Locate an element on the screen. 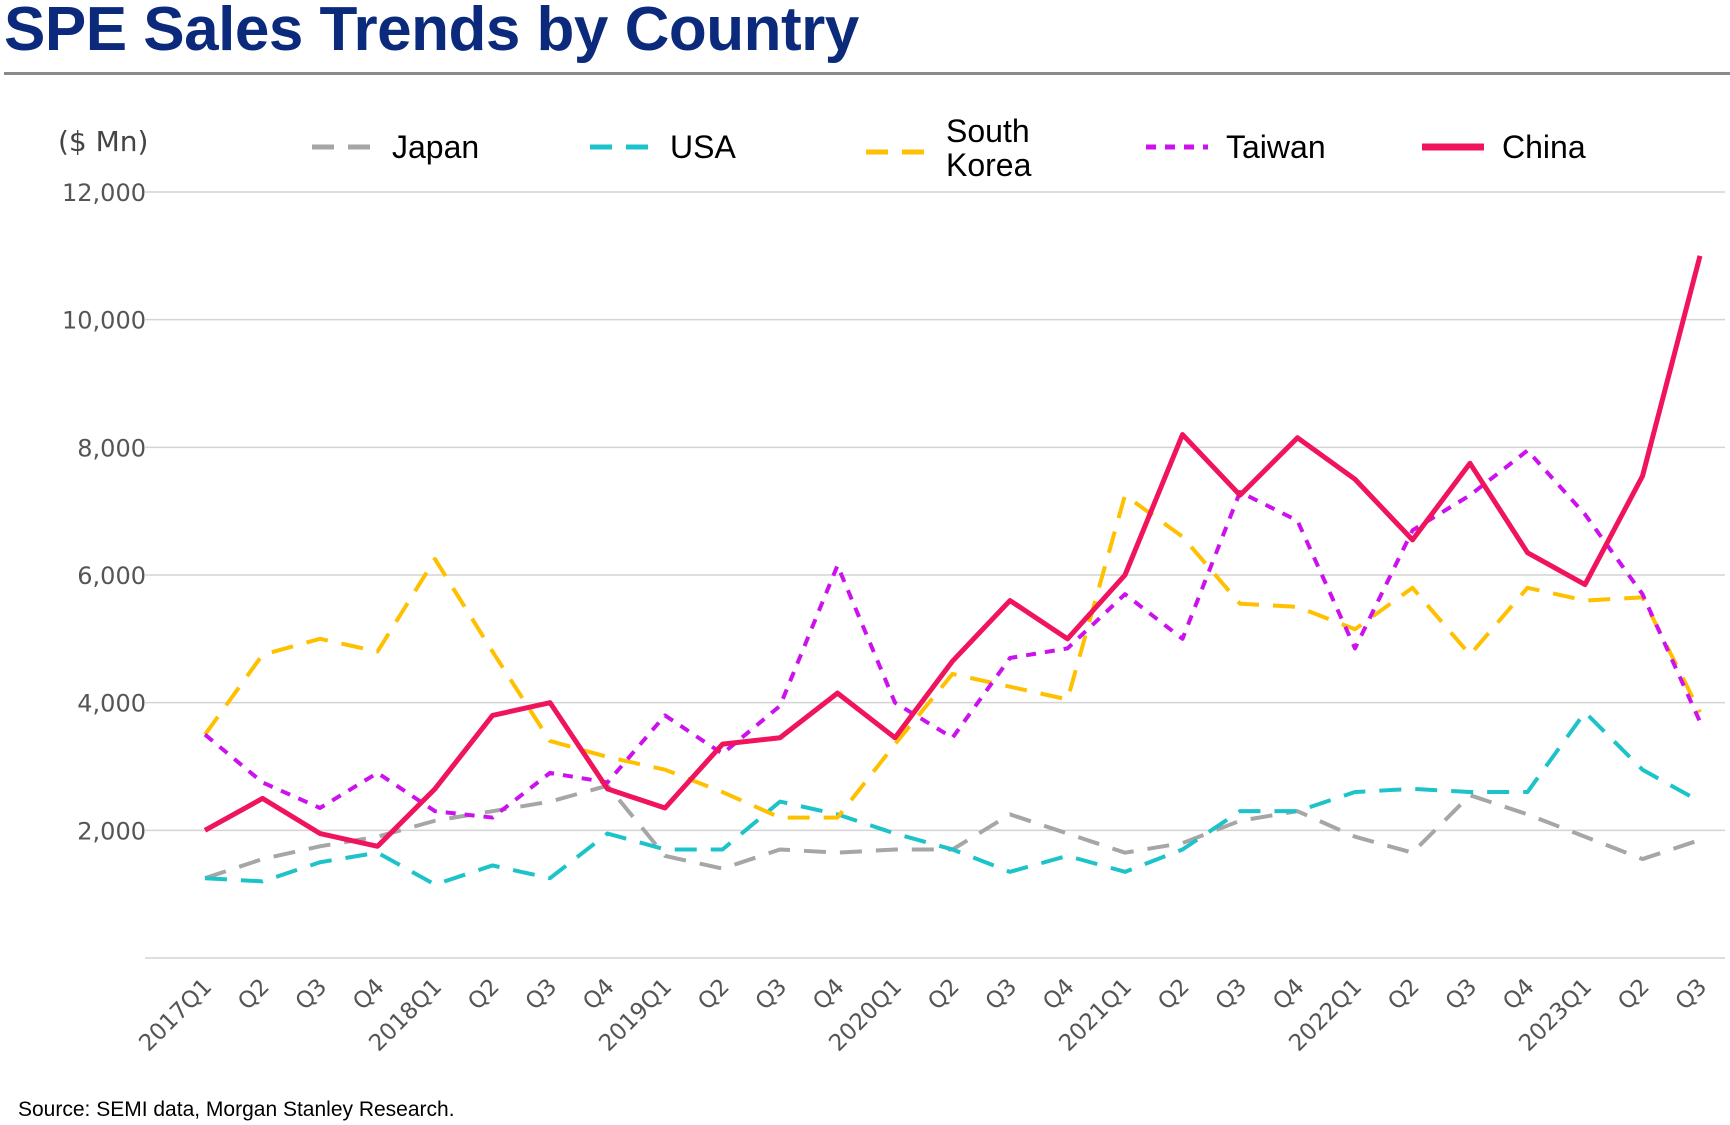 The width and height of the screenshot is (1730, 1125). y-tick-label: 4,000 is located at coordinates (111, 704).